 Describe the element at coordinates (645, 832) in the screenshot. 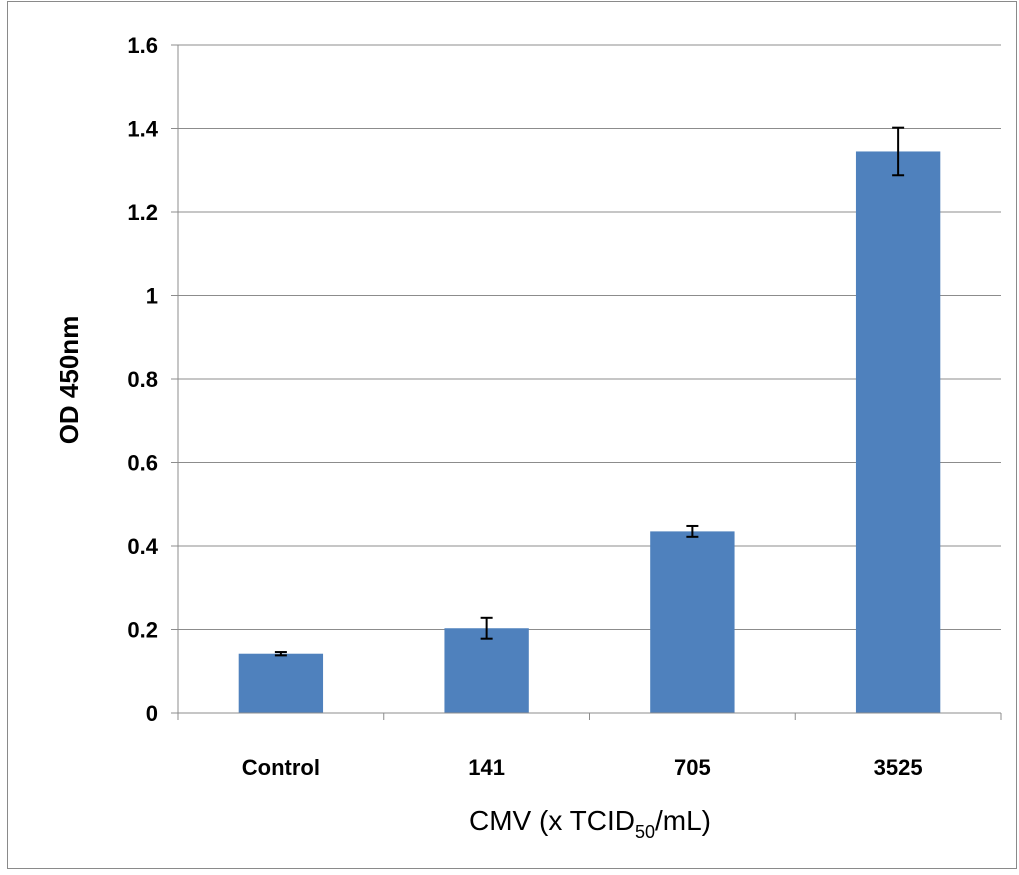

I see `x-axis-title-subscript: 50` at that location.